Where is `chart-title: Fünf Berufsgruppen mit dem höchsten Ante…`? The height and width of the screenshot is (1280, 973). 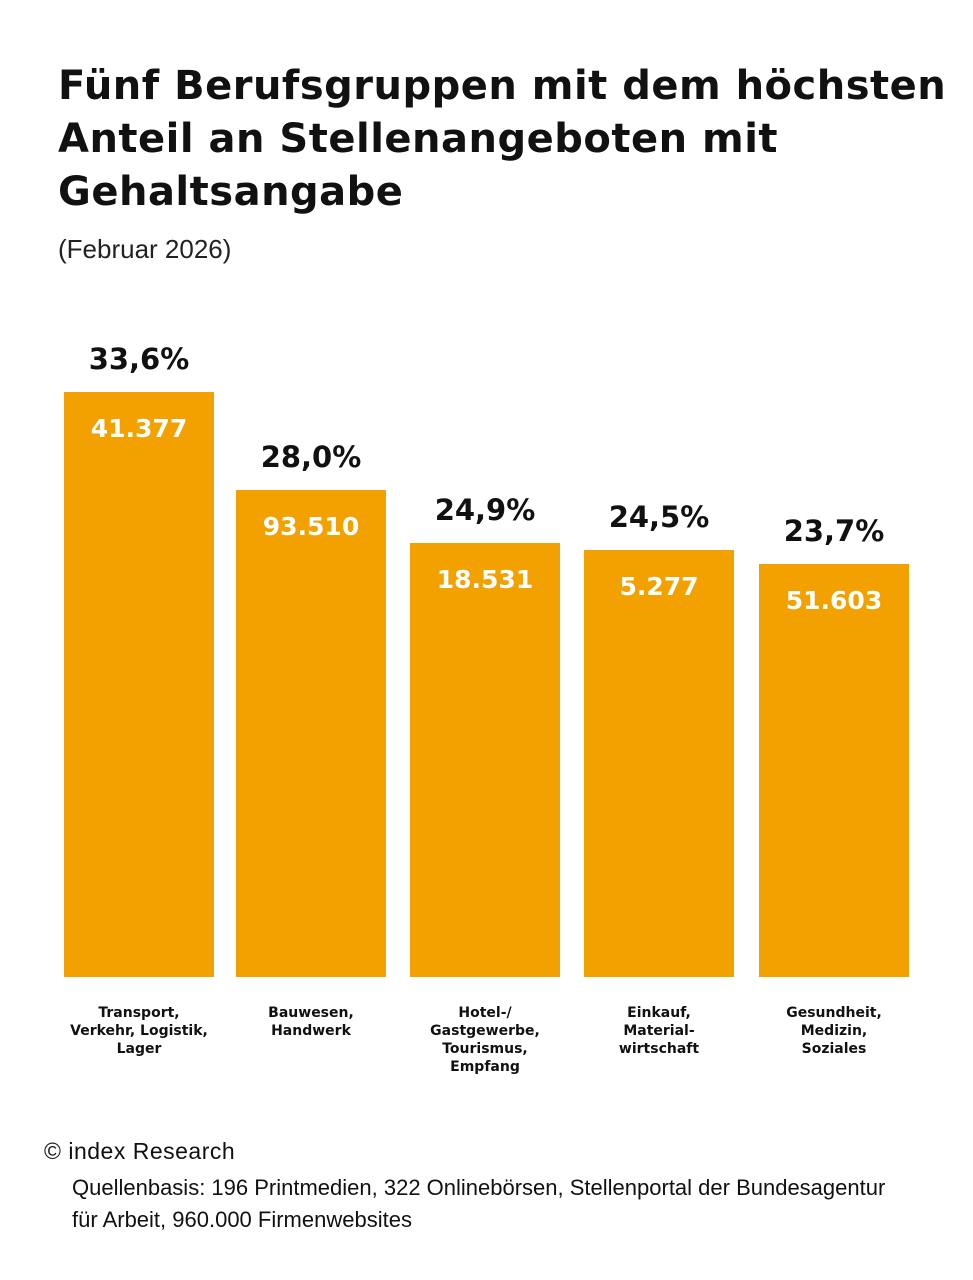 chart-title: Fünf Berufsgruppen mit dem höchsten Ante… is located at coordinates (502, 139).